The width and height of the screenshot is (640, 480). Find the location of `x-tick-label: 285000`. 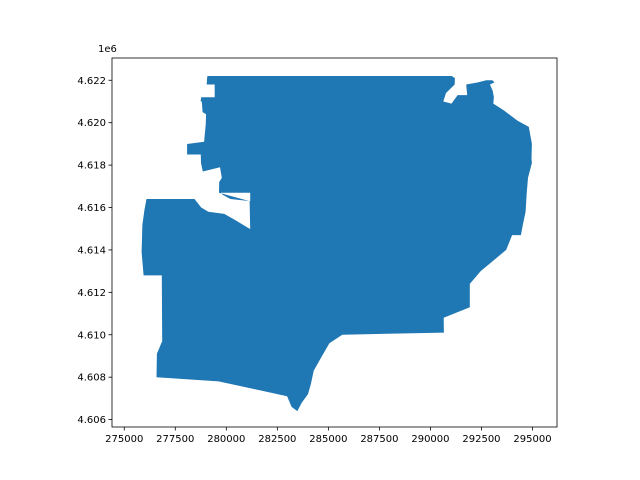

x-tick-label: 285000 is located at coordinates (328, 439).